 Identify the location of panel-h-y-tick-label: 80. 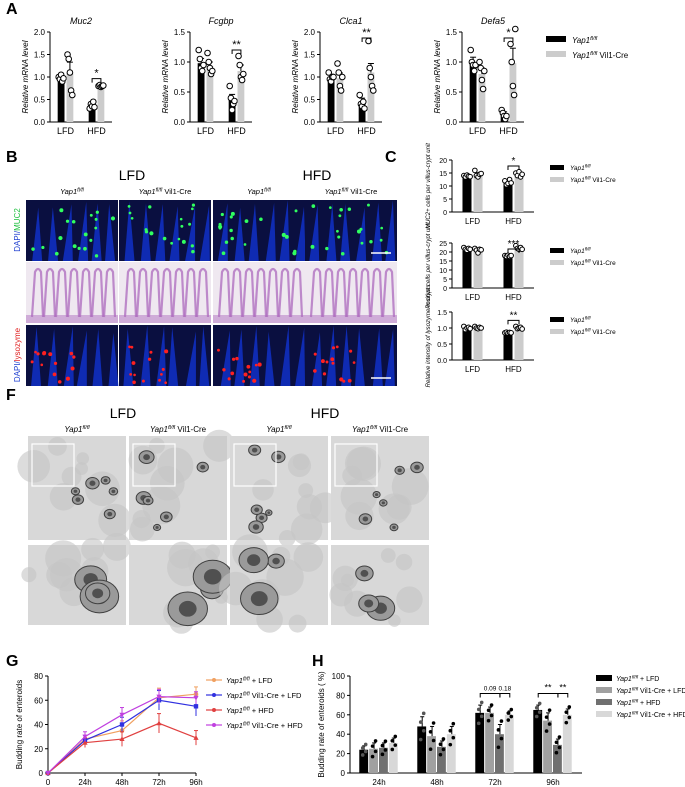
(340, 695).